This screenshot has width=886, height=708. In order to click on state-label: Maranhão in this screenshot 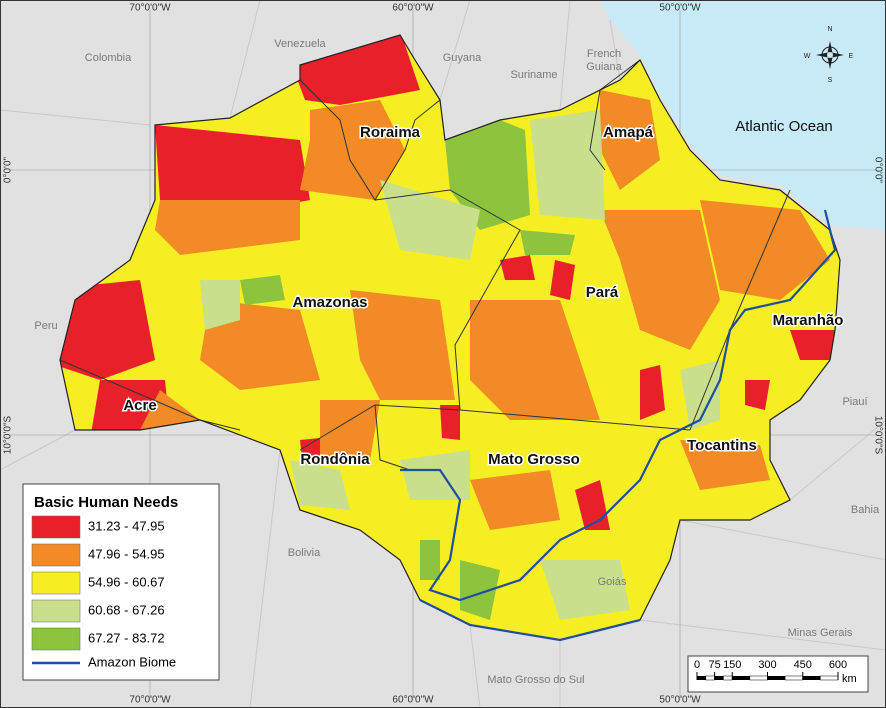, I will do `click(808, 320)`.